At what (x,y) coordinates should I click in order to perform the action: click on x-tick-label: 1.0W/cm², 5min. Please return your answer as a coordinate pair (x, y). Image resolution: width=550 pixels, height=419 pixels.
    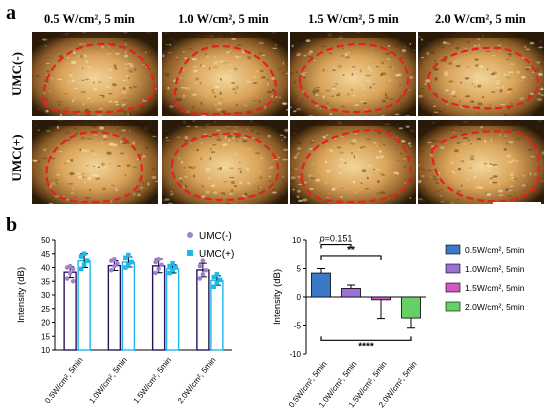
    Looking at the image, I should click on (108, 381).